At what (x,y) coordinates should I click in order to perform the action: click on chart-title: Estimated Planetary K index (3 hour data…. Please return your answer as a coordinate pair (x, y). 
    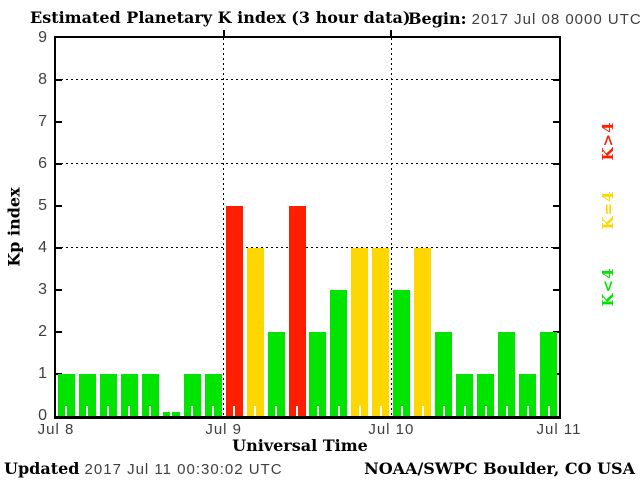
    Looking at the image, I should click on (220, 17).